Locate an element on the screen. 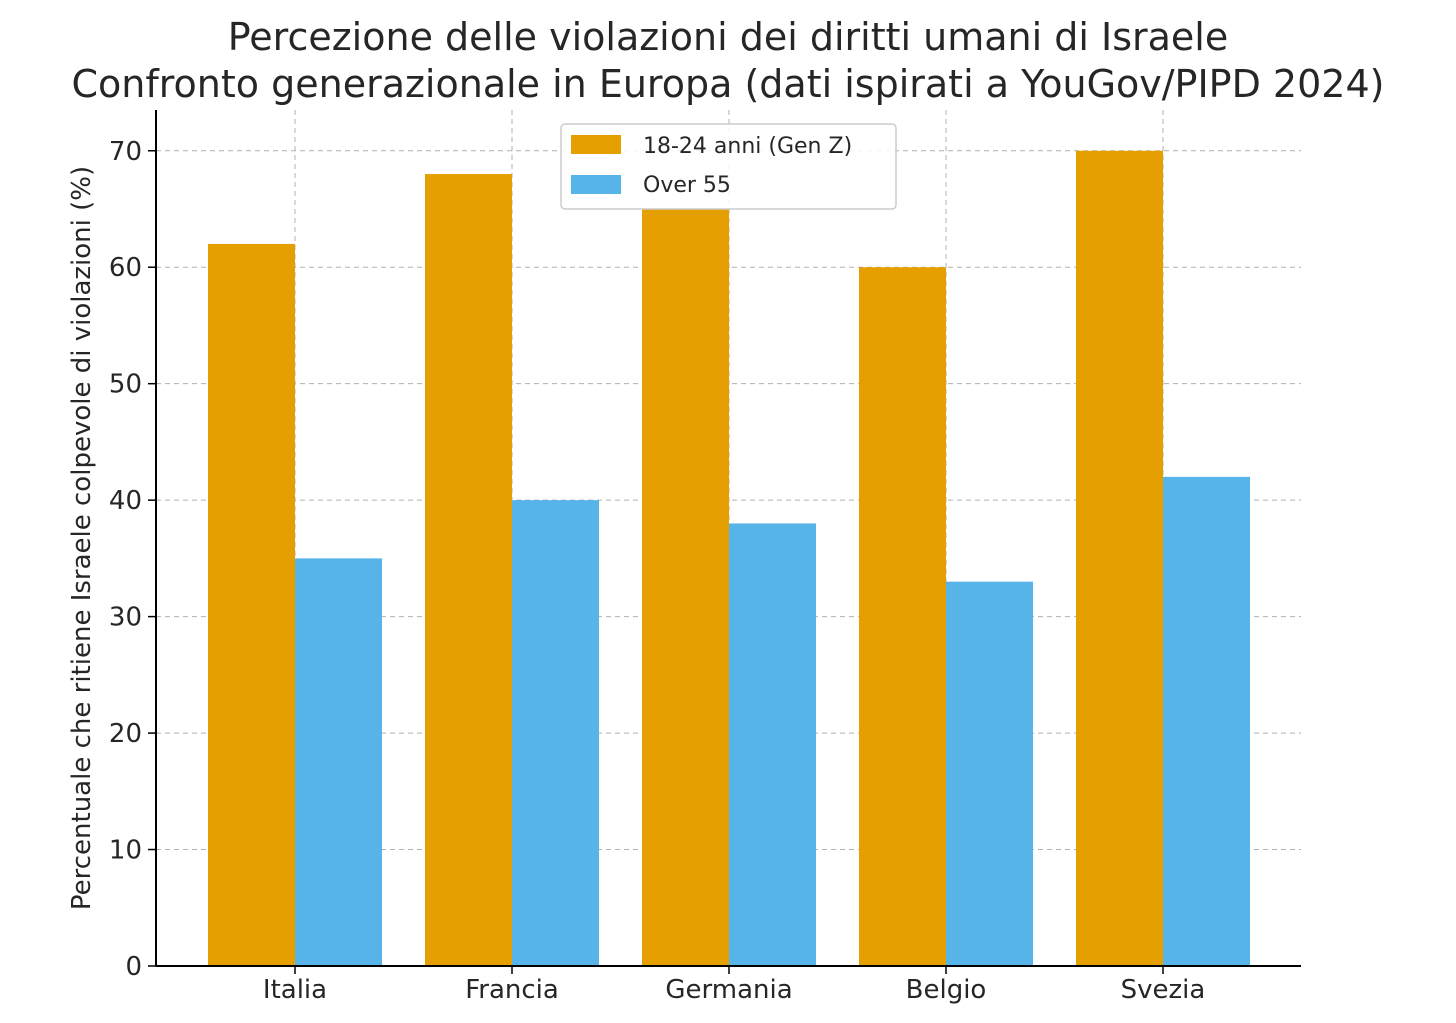 This screenshot has height=1023, width=1456. bar-over-55-francia is located at coordinates (555, 733).